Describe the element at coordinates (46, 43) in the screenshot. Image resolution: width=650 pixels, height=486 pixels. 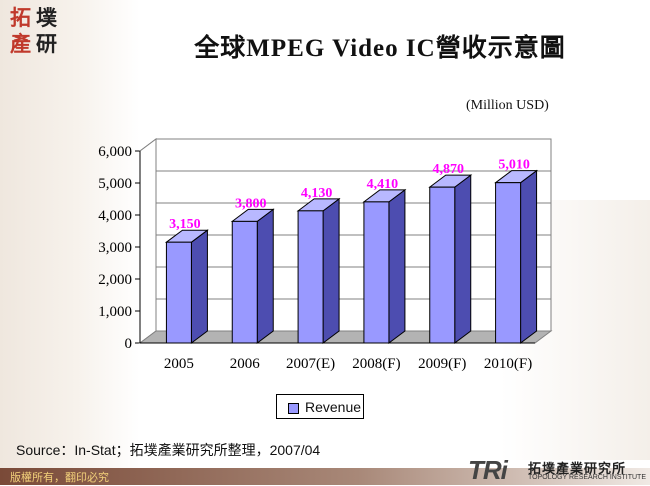
I see `logo-char: 研` at that location.